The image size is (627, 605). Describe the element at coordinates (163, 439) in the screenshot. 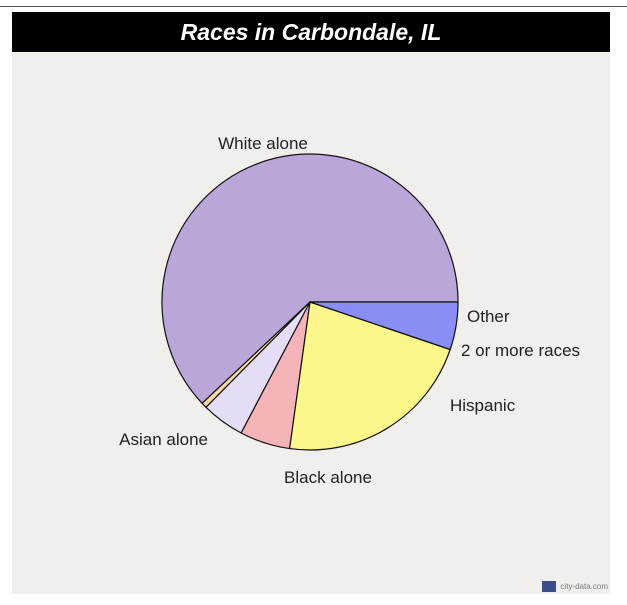

I see `slice-label-asian-alone: Asian alone` at that location.